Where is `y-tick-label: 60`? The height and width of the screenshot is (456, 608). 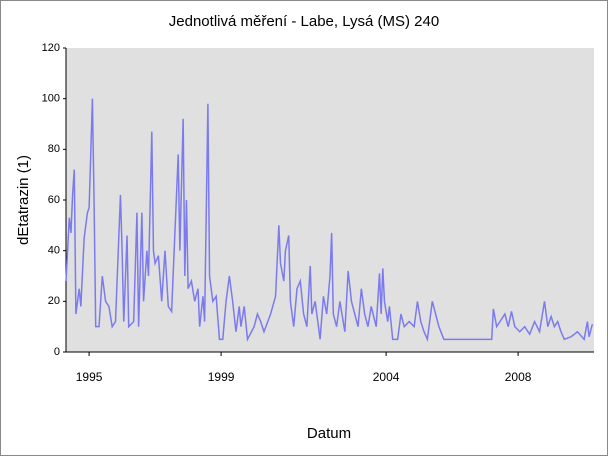
y-tick-label: 60 is located at coordinates (54, 200).